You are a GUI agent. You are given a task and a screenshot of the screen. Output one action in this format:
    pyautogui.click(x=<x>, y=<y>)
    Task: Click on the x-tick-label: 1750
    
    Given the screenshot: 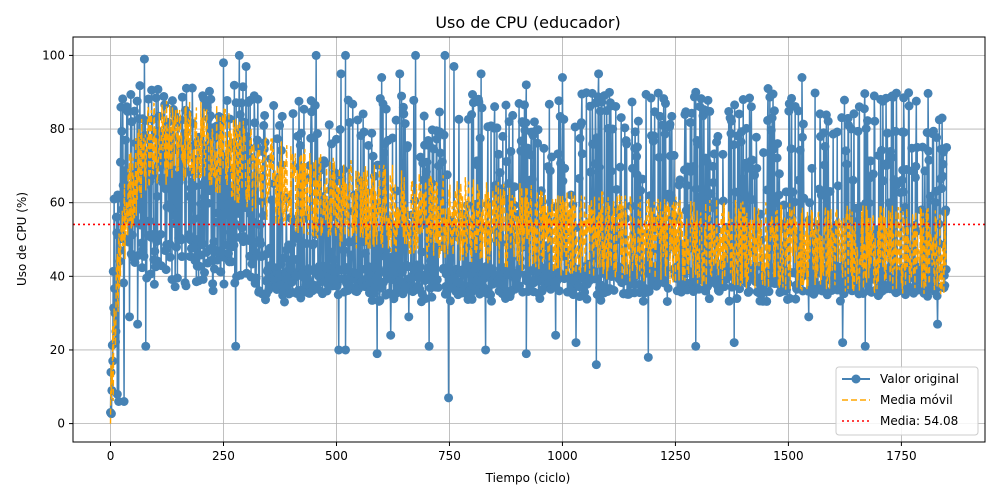 What is the action you would take?
    pyautogui.click(x=901, y=456)
    